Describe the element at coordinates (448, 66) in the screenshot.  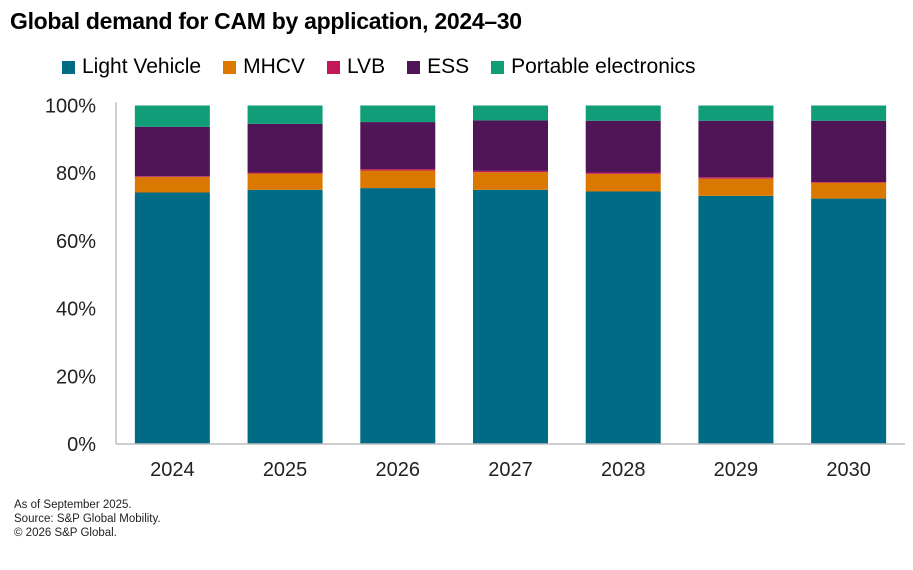
I see `legend-label: ESS` at that location.